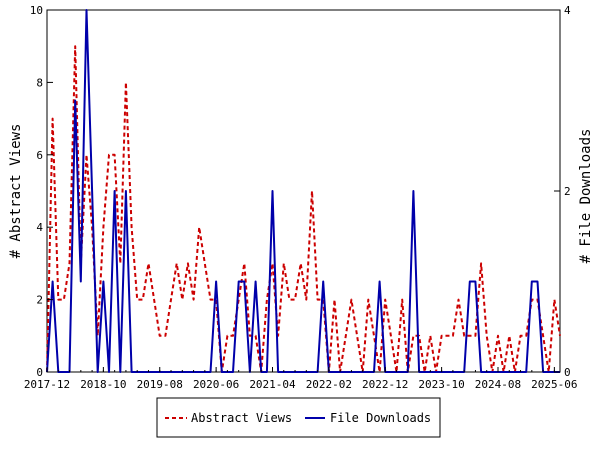 The image size is (600, 450). Describe the element at coordinates (272, 384) in the screenshot. I see `x-tick-label: 2021-04` at that location.